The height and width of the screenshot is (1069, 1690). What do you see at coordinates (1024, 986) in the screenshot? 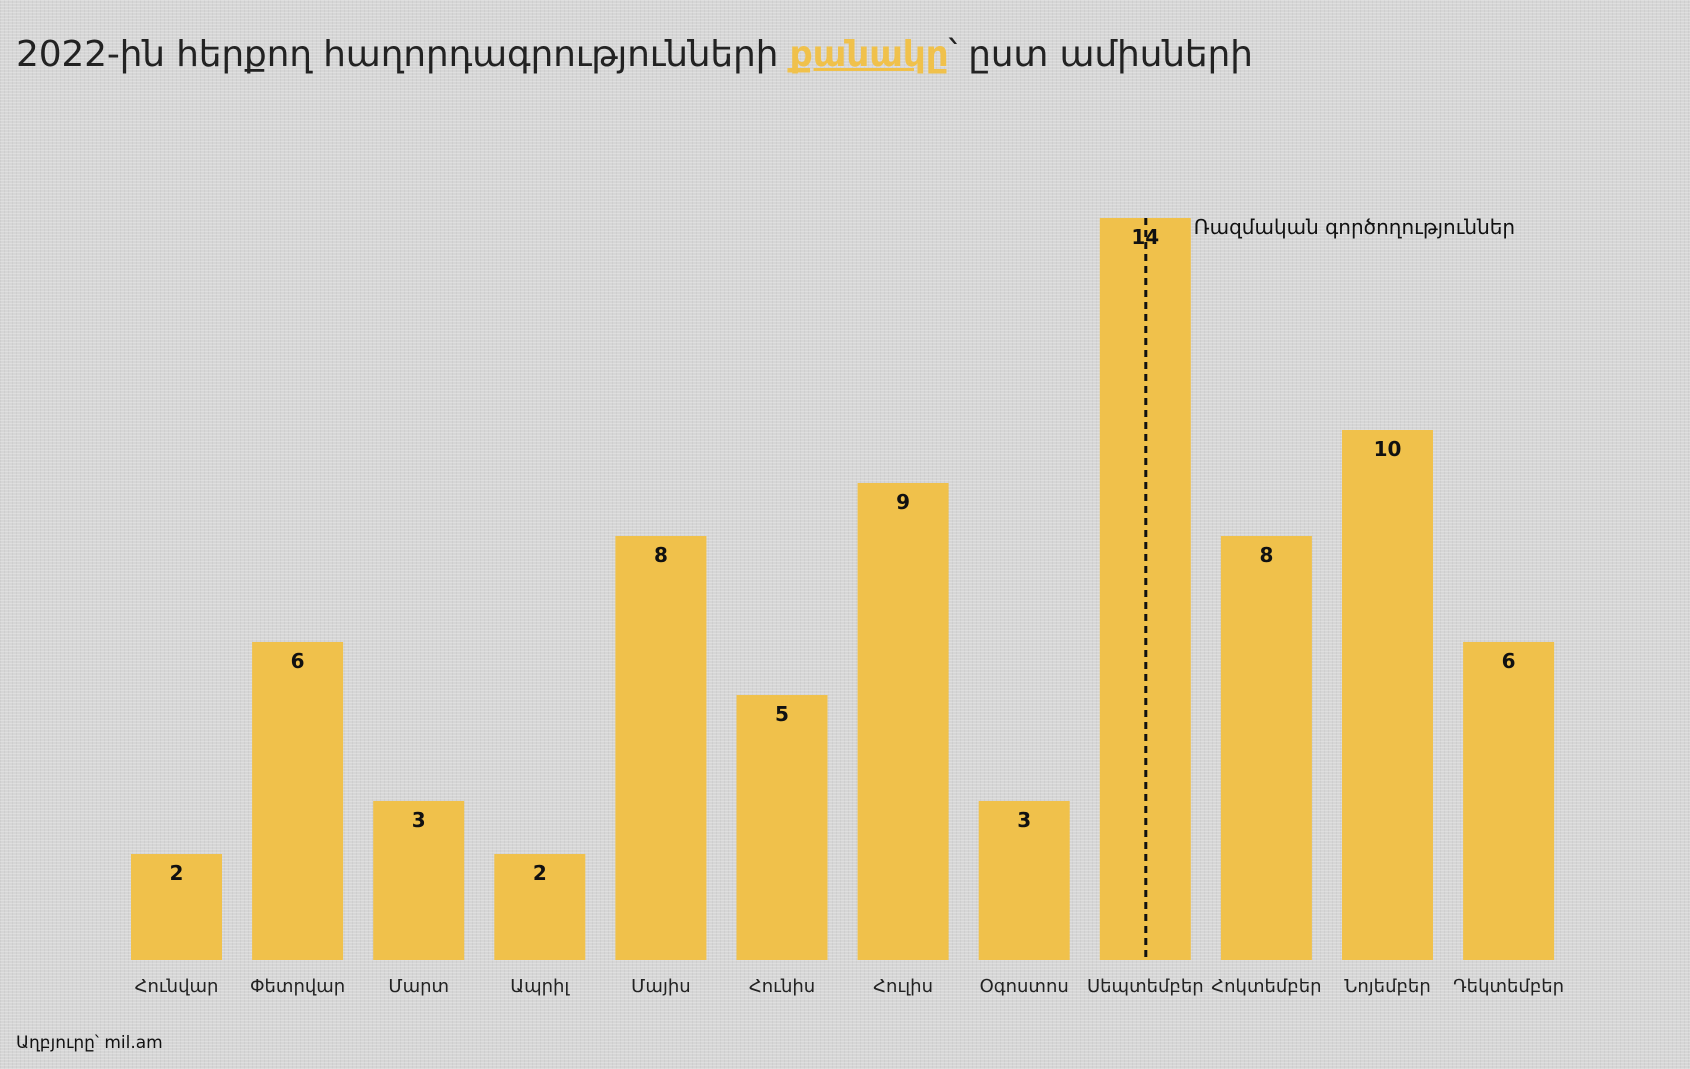
I see `category-label: Օգոստոս` at bounding box center [1024, 986].